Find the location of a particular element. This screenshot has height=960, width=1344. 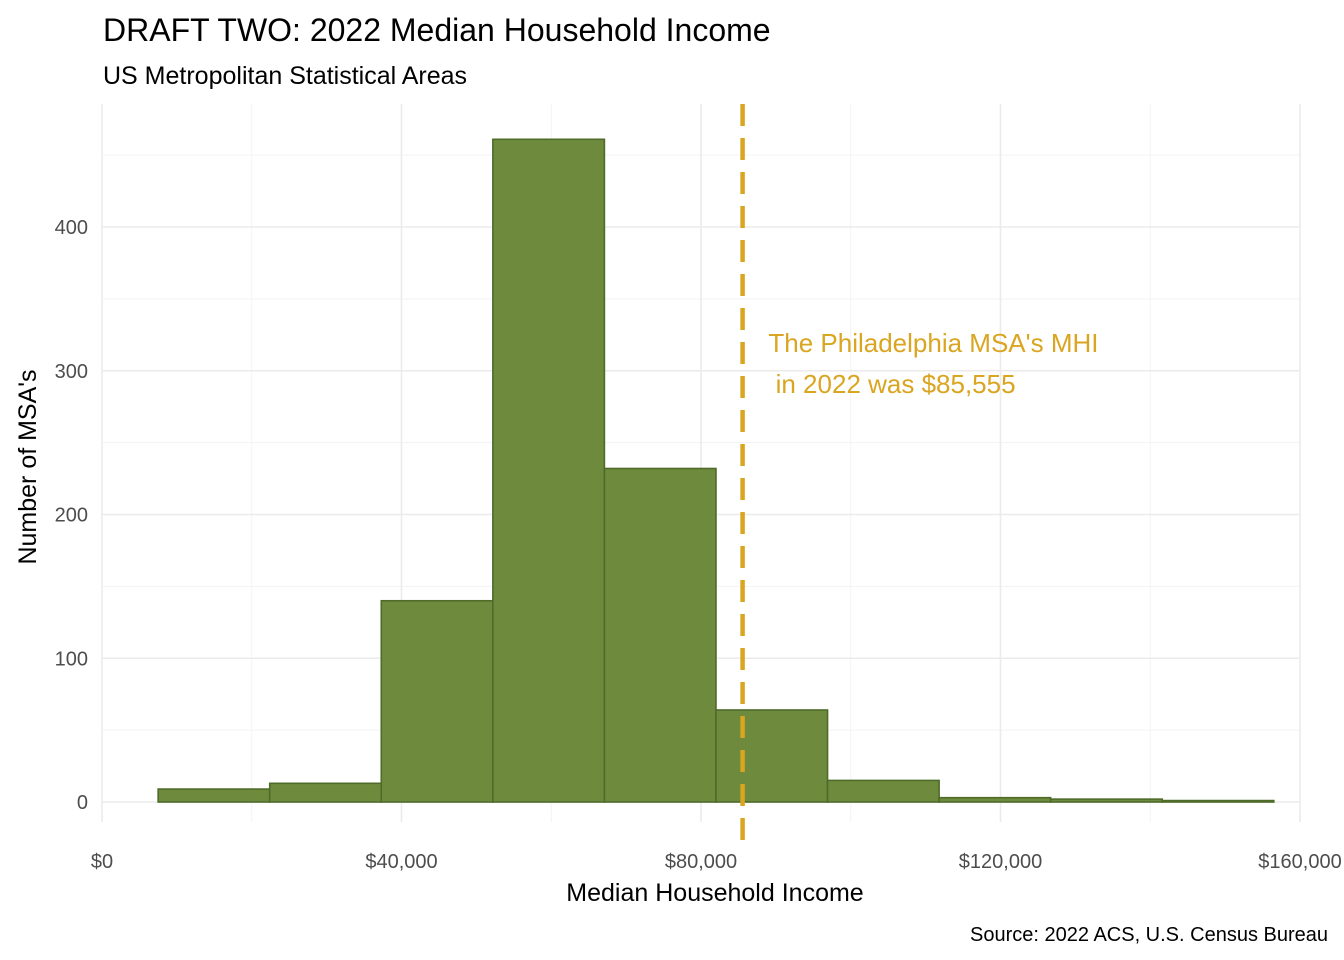

y-tick-label-1: 100 is located at coordinates (71, 659).